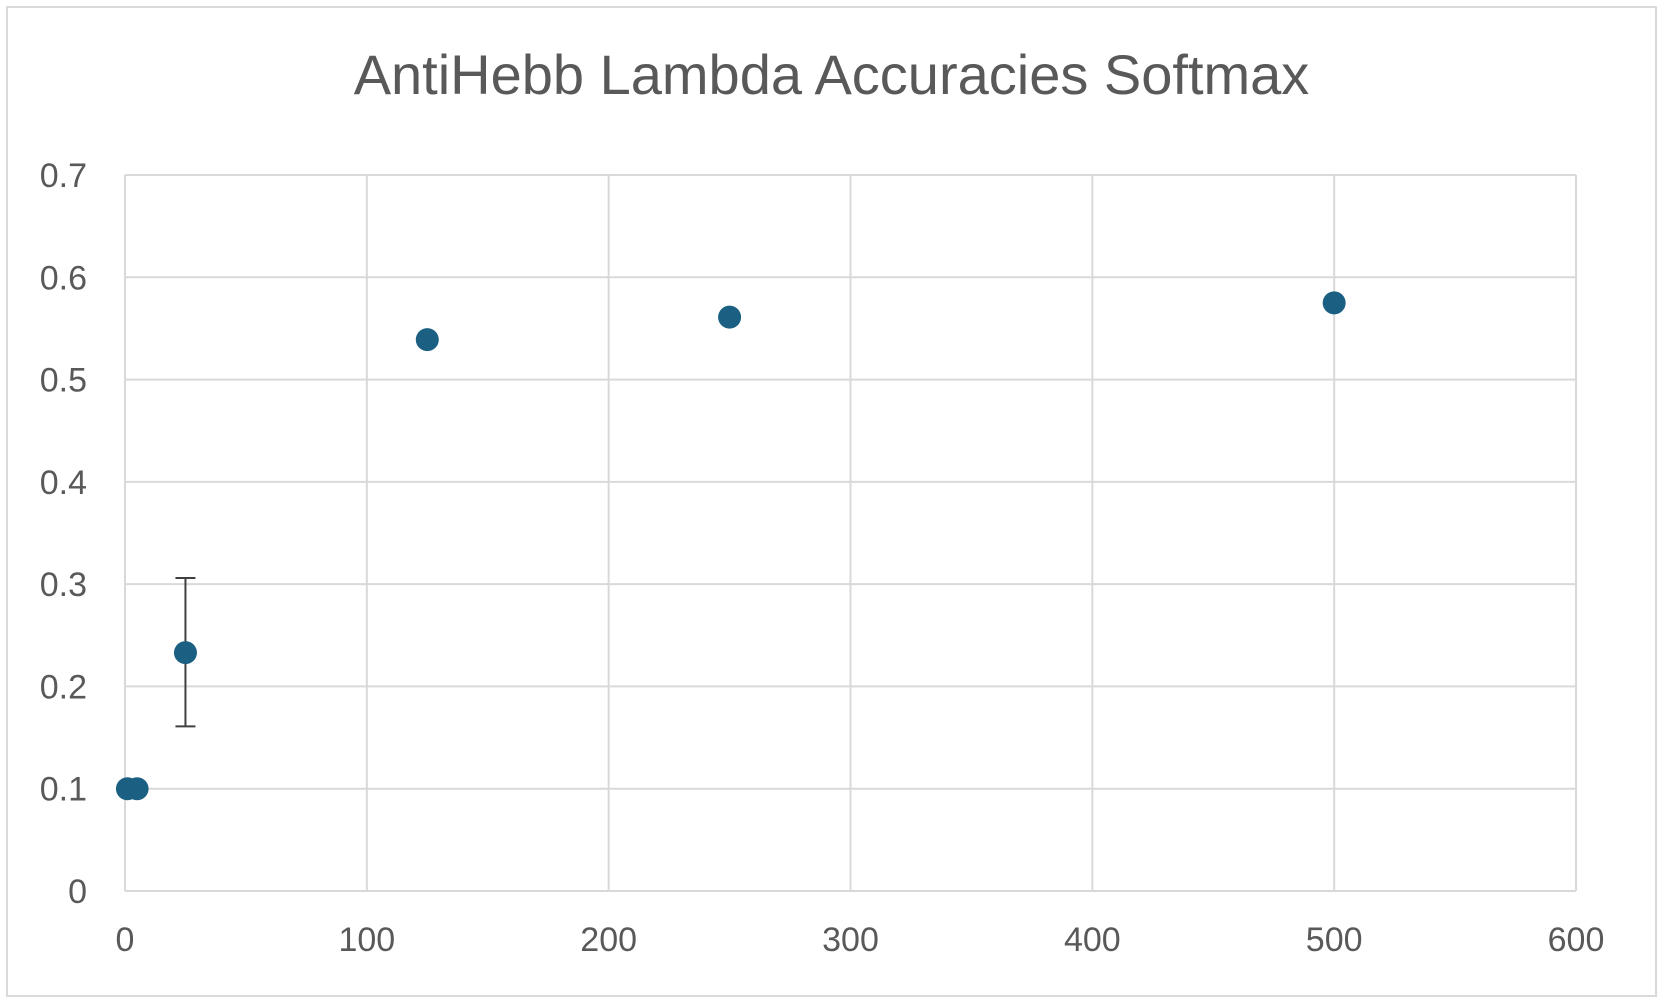 This screenshot has width=1663, height=1003. Describe the element at coordinates (63, 687) in the screenshot. I see `y-tick-label: 0.2` at that location.